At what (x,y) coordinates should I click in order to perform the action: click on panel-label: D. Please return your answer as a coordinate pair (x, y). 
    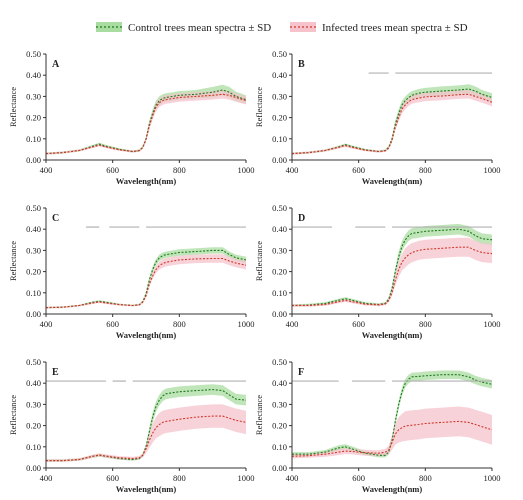
    Looking at the image, I should click on (301, 218).